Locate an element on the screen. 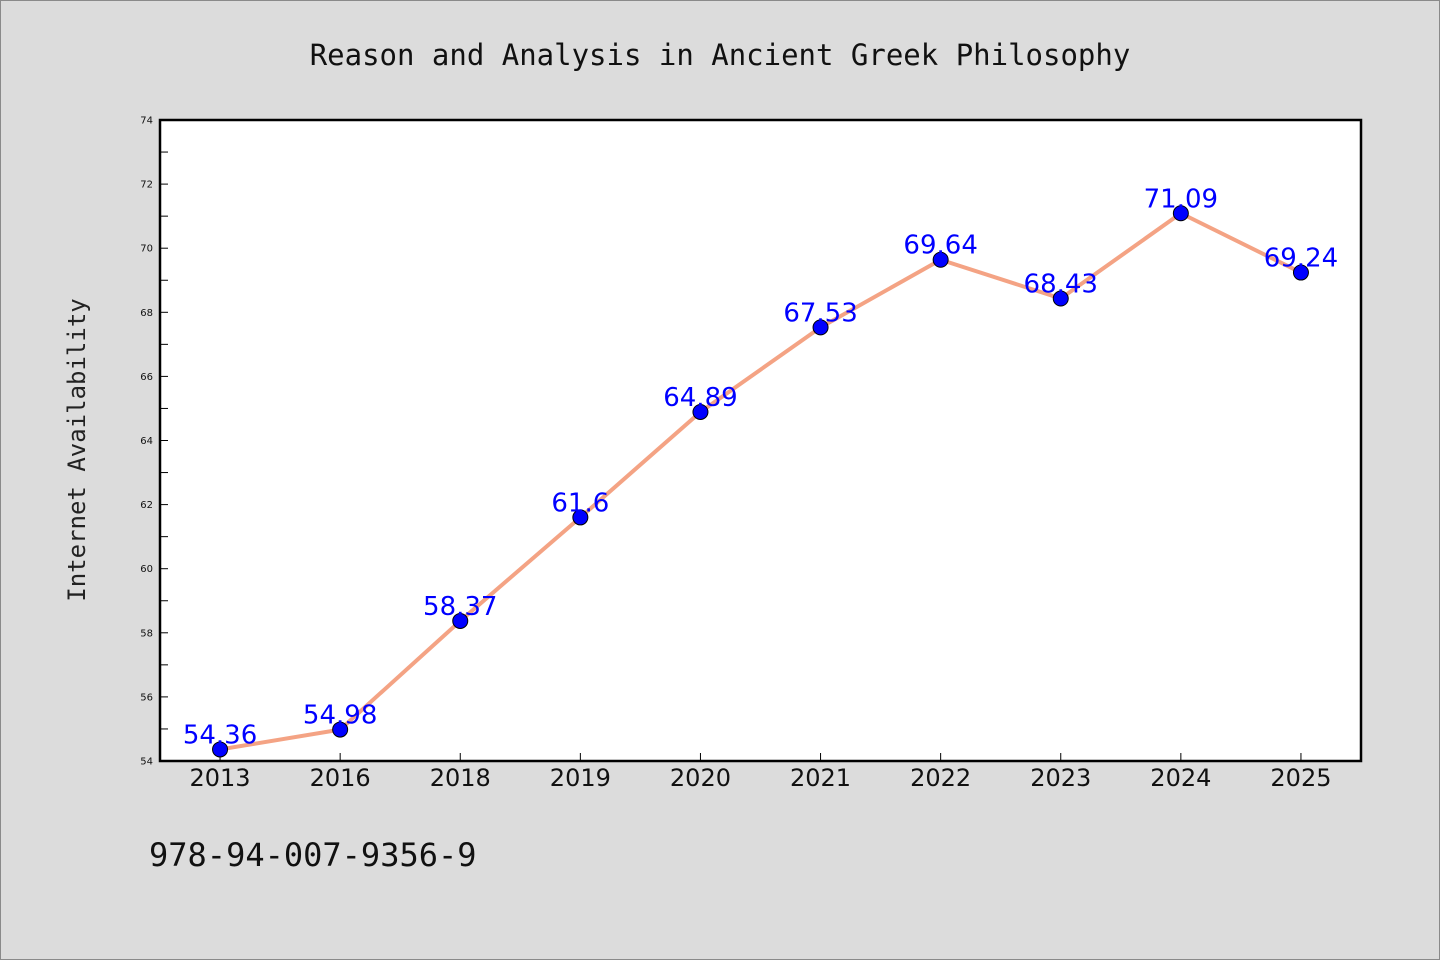  data-label: 69.64 is located at coordinates (940, 246).